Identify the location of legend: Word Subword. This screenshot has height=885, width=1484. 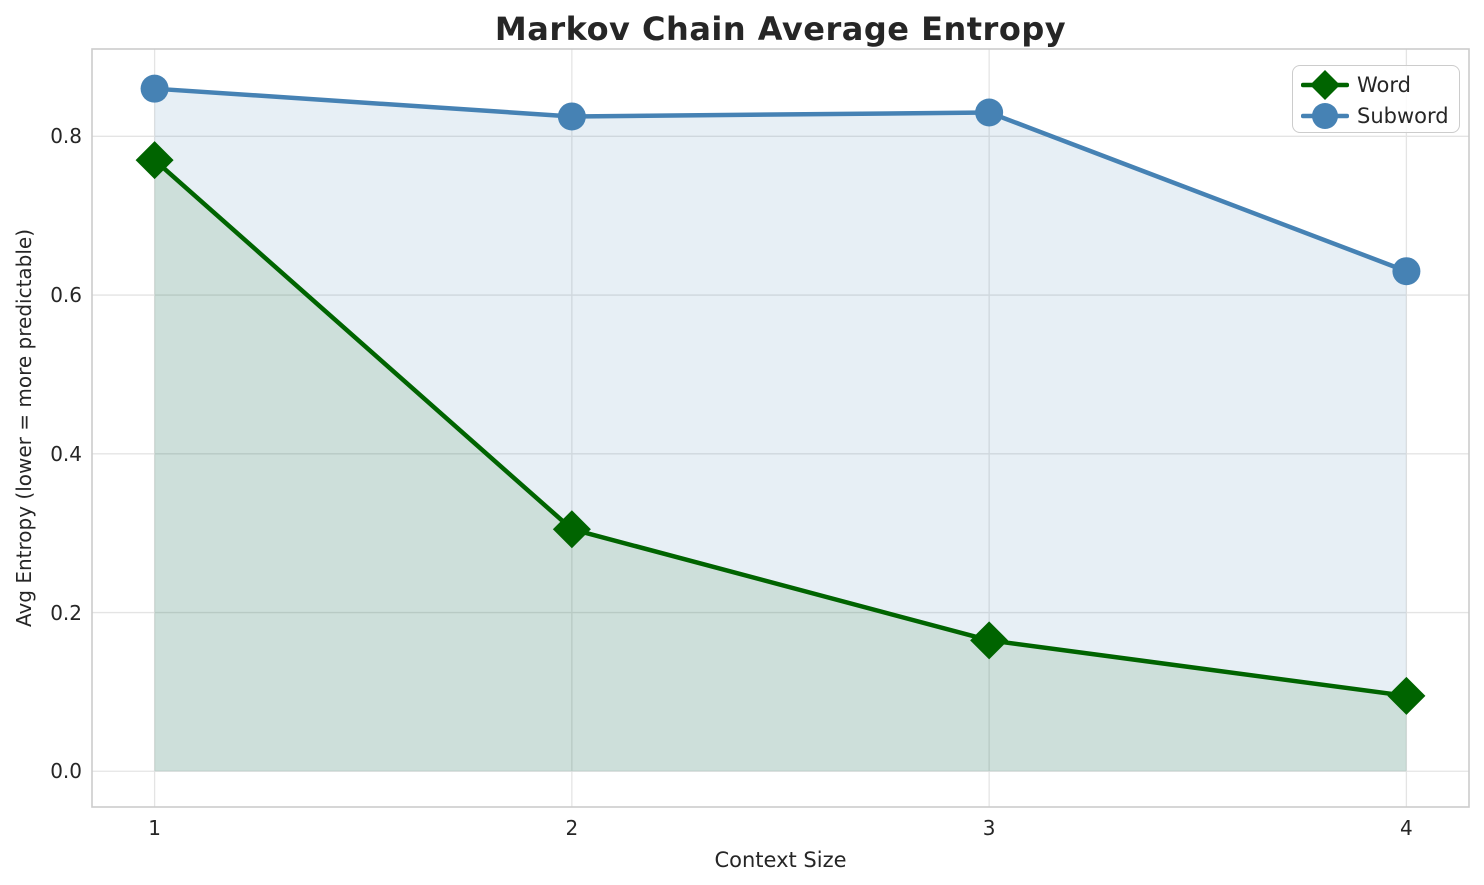
(1376, 99).